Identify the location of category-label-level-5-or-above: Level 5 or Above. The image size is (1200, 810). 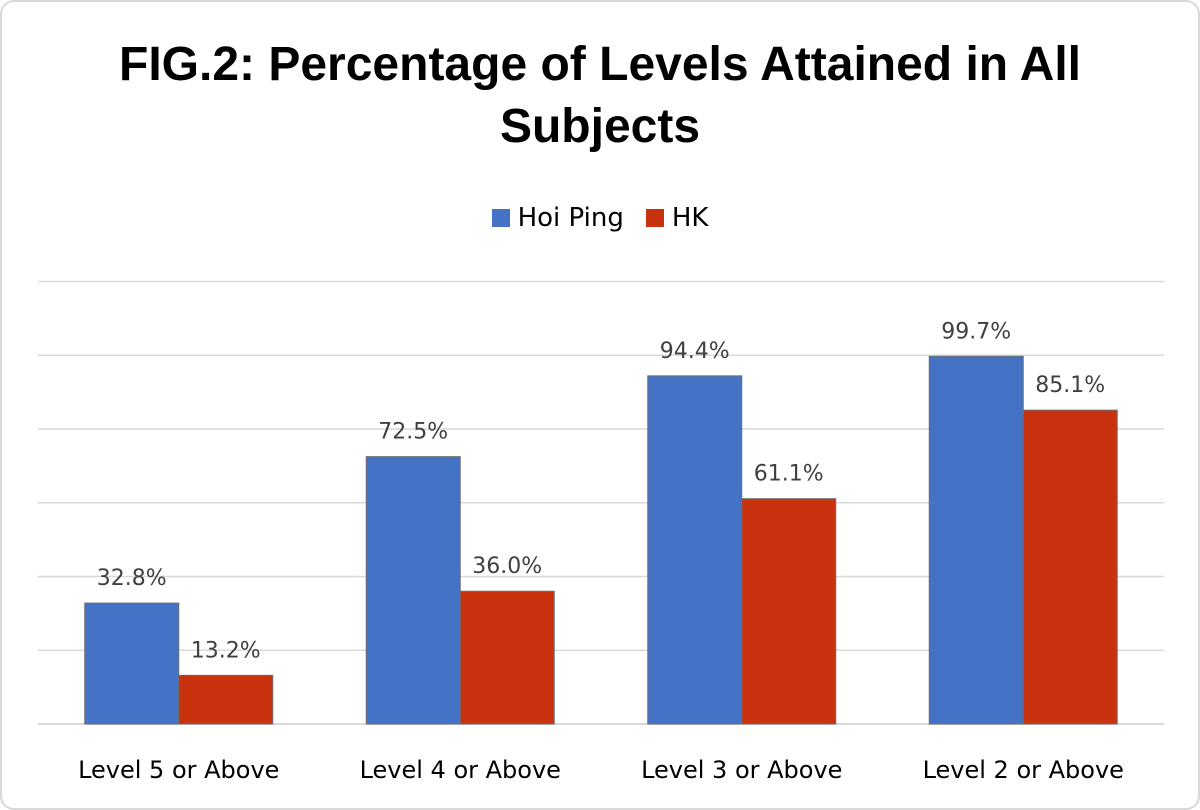
(178, 770).